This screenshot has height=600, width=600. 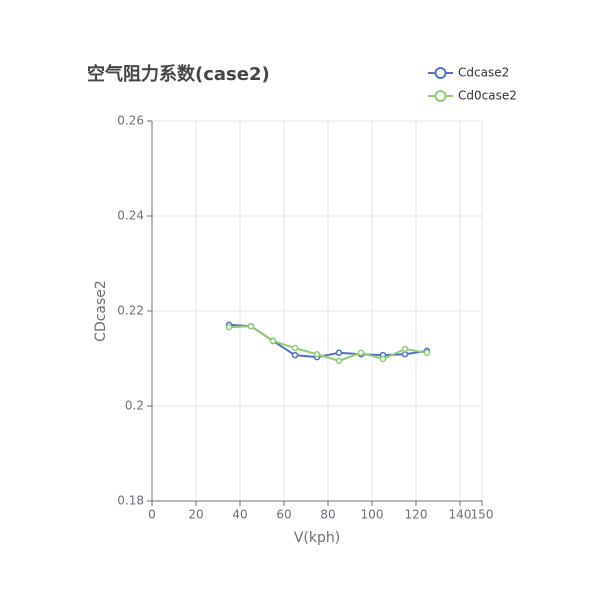 What do you see at coordinates (130, 121) in the screenshot?
I see `y-tick-label: 0.26` at bounding box center [130, 121].